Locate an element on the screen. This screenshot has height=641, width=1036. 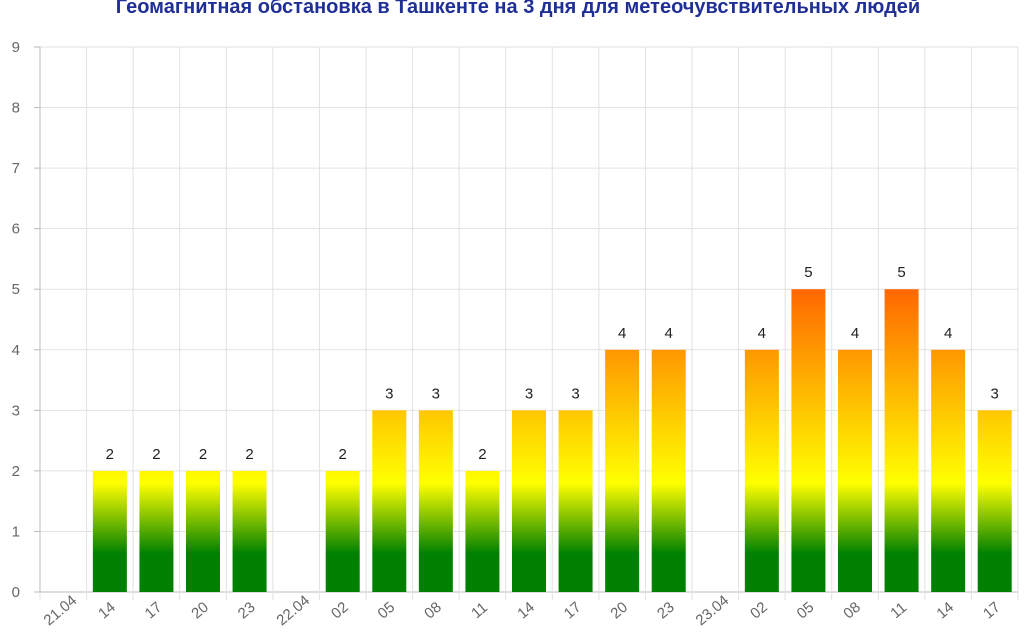
y-axis: 0 1 2 3 4 5 6 7 8 9 is located at coordinates (26, 320).